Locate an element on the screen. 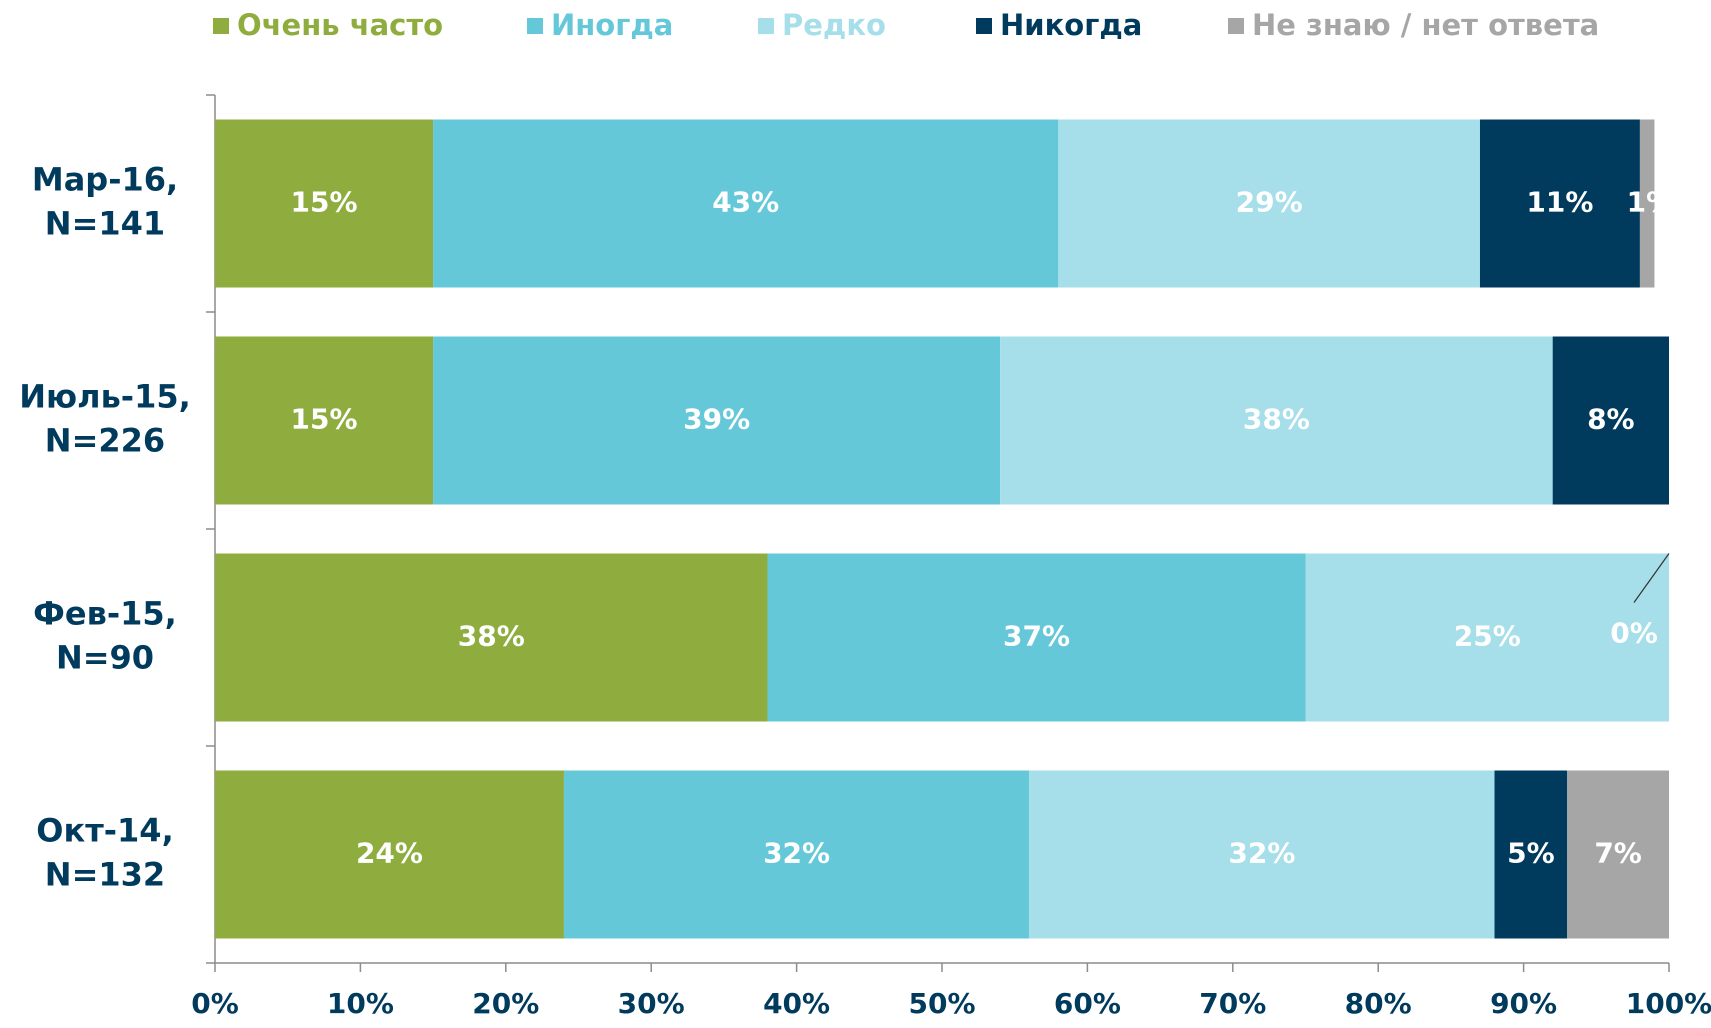 This screenshot has height=1028, width=1711. data-label: 43% is located at coordinates (745, 202).